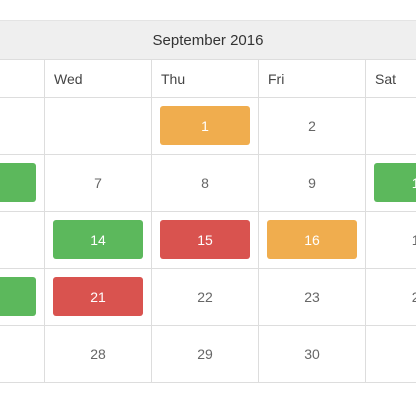 Image resolution: width=416 pixels, height=416 pixels. I want to click on event-pill: 15, so click(205, 239).